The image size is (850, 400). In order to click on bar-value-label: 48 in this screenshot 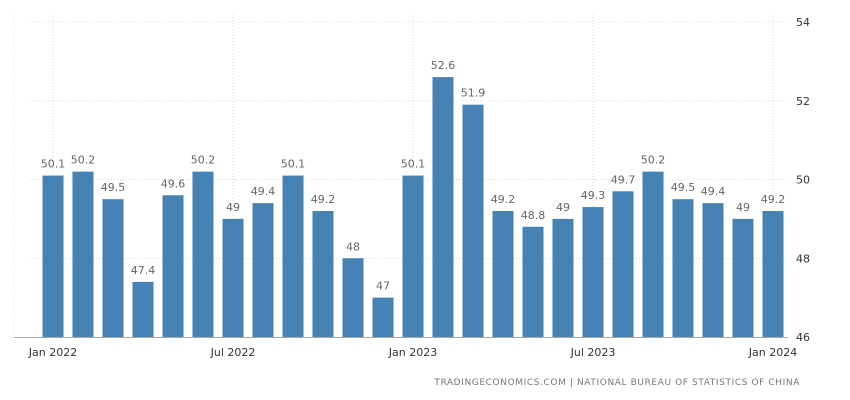, I will do `click(353, 246)`.